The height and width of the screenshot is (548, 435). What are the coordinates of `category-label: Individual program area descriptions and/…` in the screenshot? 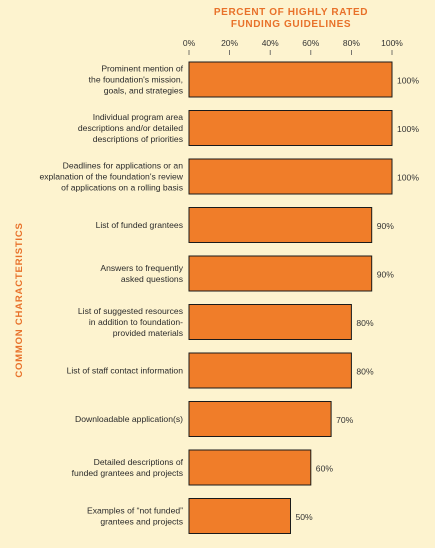 It's located at (130, 128).